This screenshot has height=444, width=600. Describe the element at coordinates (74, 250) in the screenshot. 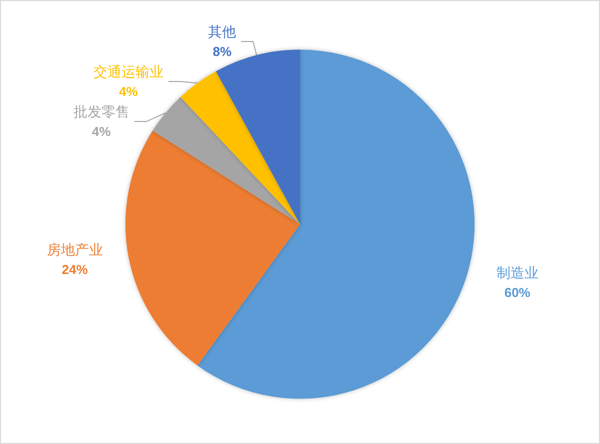

I see `slice-label: 房地产业` at that location.